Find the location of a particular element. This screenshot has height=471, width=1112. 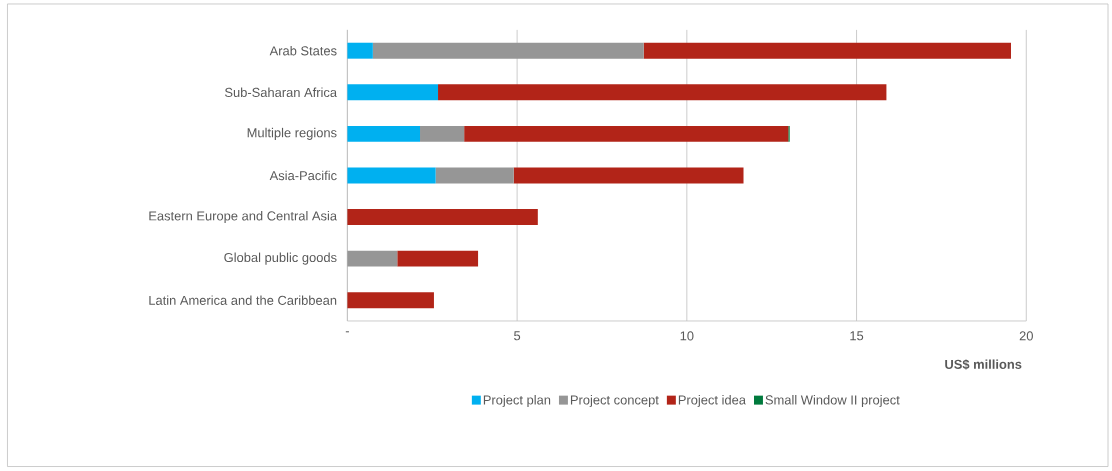

x-tick-label: 10 is located at coordinates (687, 336).